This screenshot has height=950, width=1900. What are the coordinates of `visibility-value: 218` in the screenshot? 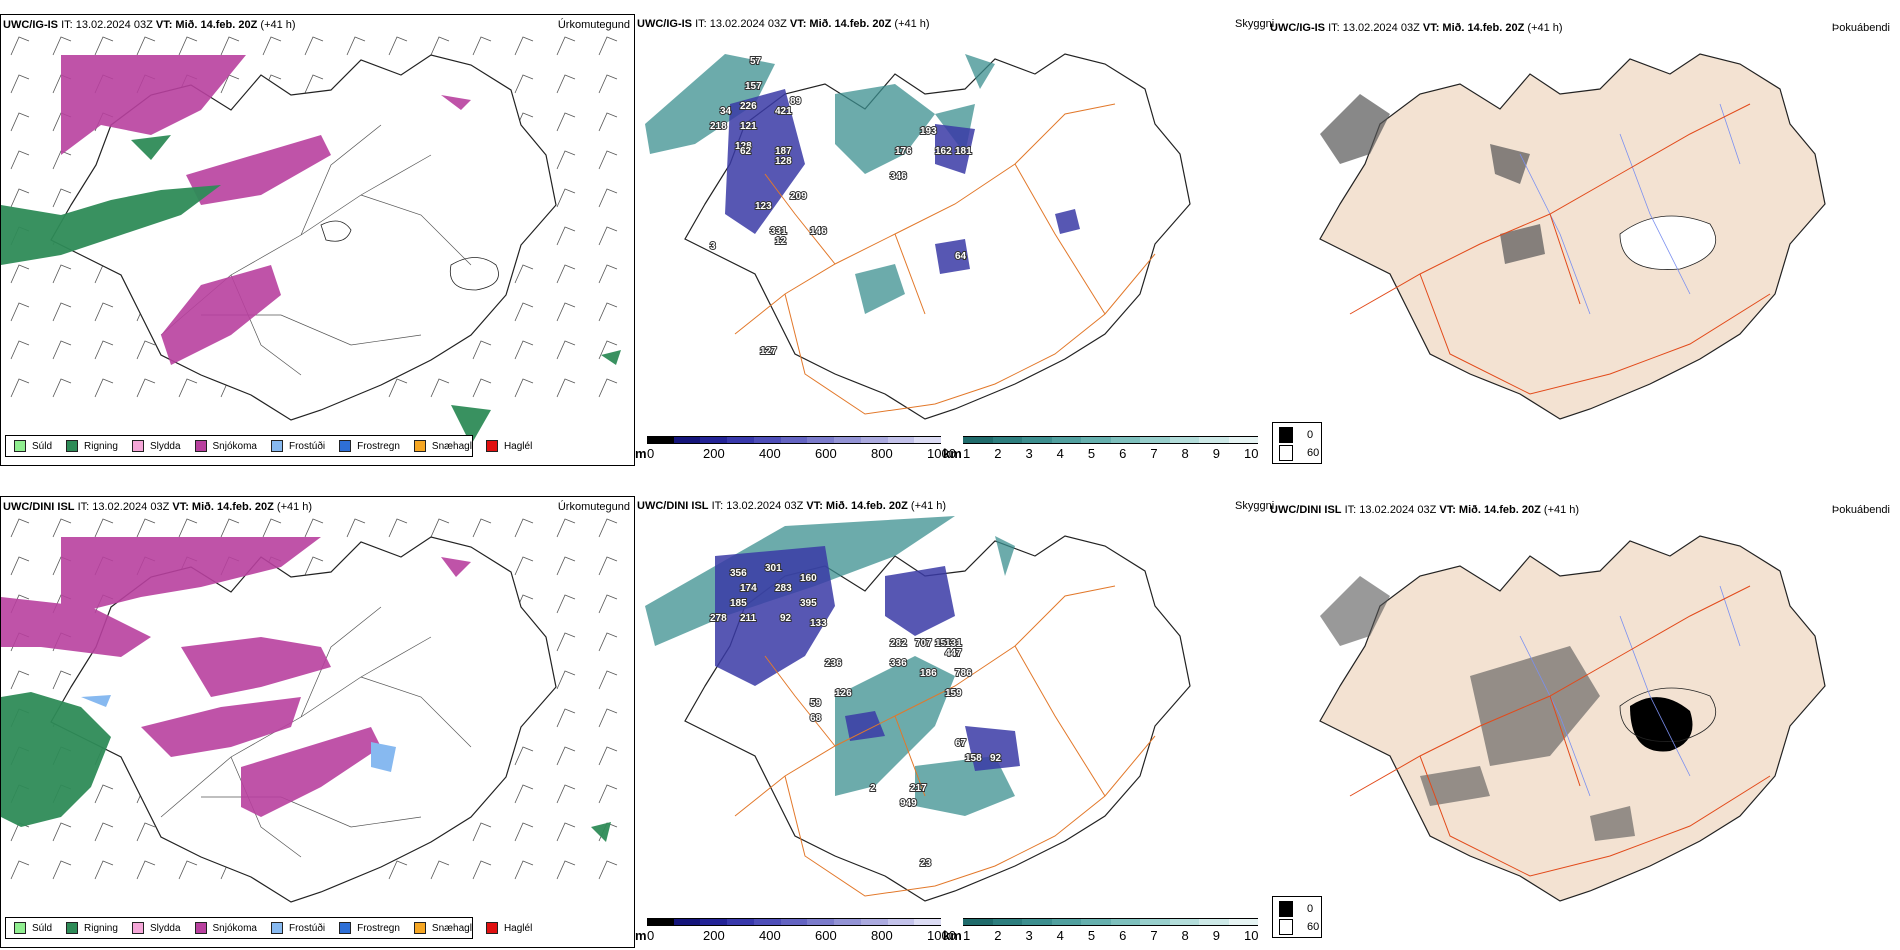 It's located at (718, 126).